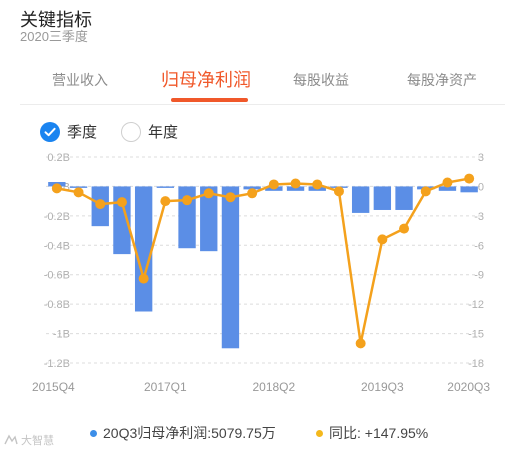 The width and height of the screenshot is (525, 452). I want to click on metric-tabs: 营业收入 归母净利润 每股收益 每股净资产, so click(262, 82).